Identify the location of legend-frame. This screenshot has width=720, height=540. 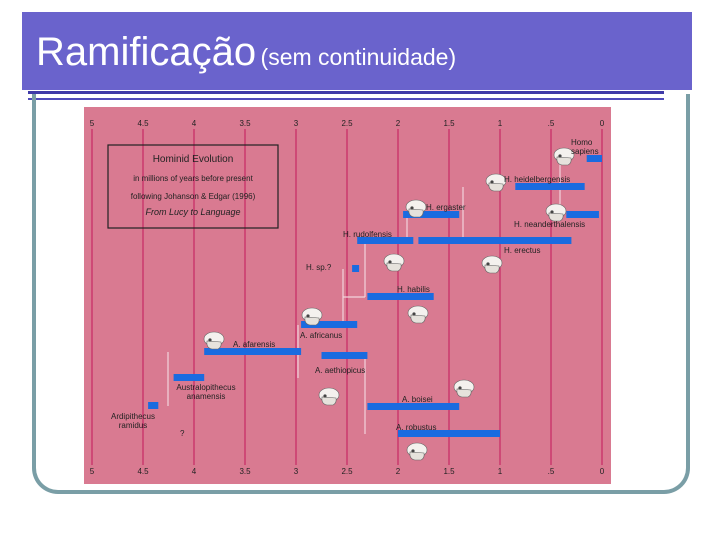
(193, 186).